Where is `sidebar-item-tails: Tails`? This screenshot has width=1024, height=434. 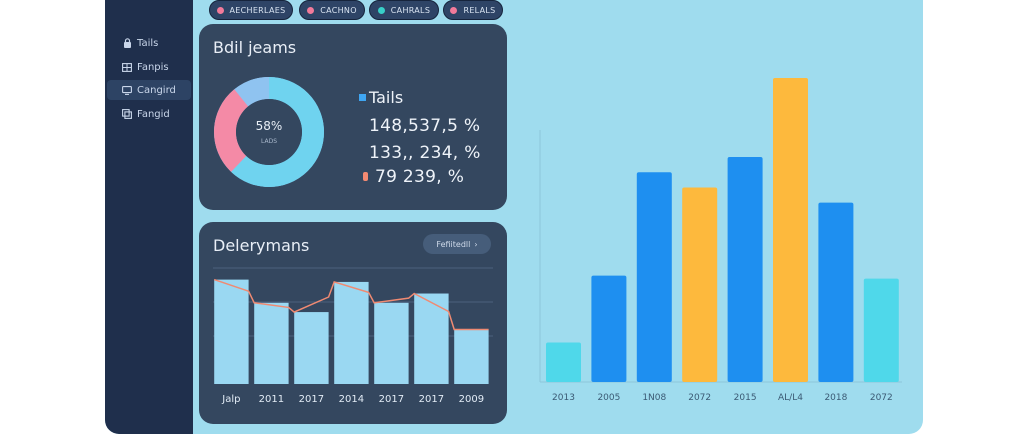 sidebar-item-tails: Tails is located at coordinates (149, 43).